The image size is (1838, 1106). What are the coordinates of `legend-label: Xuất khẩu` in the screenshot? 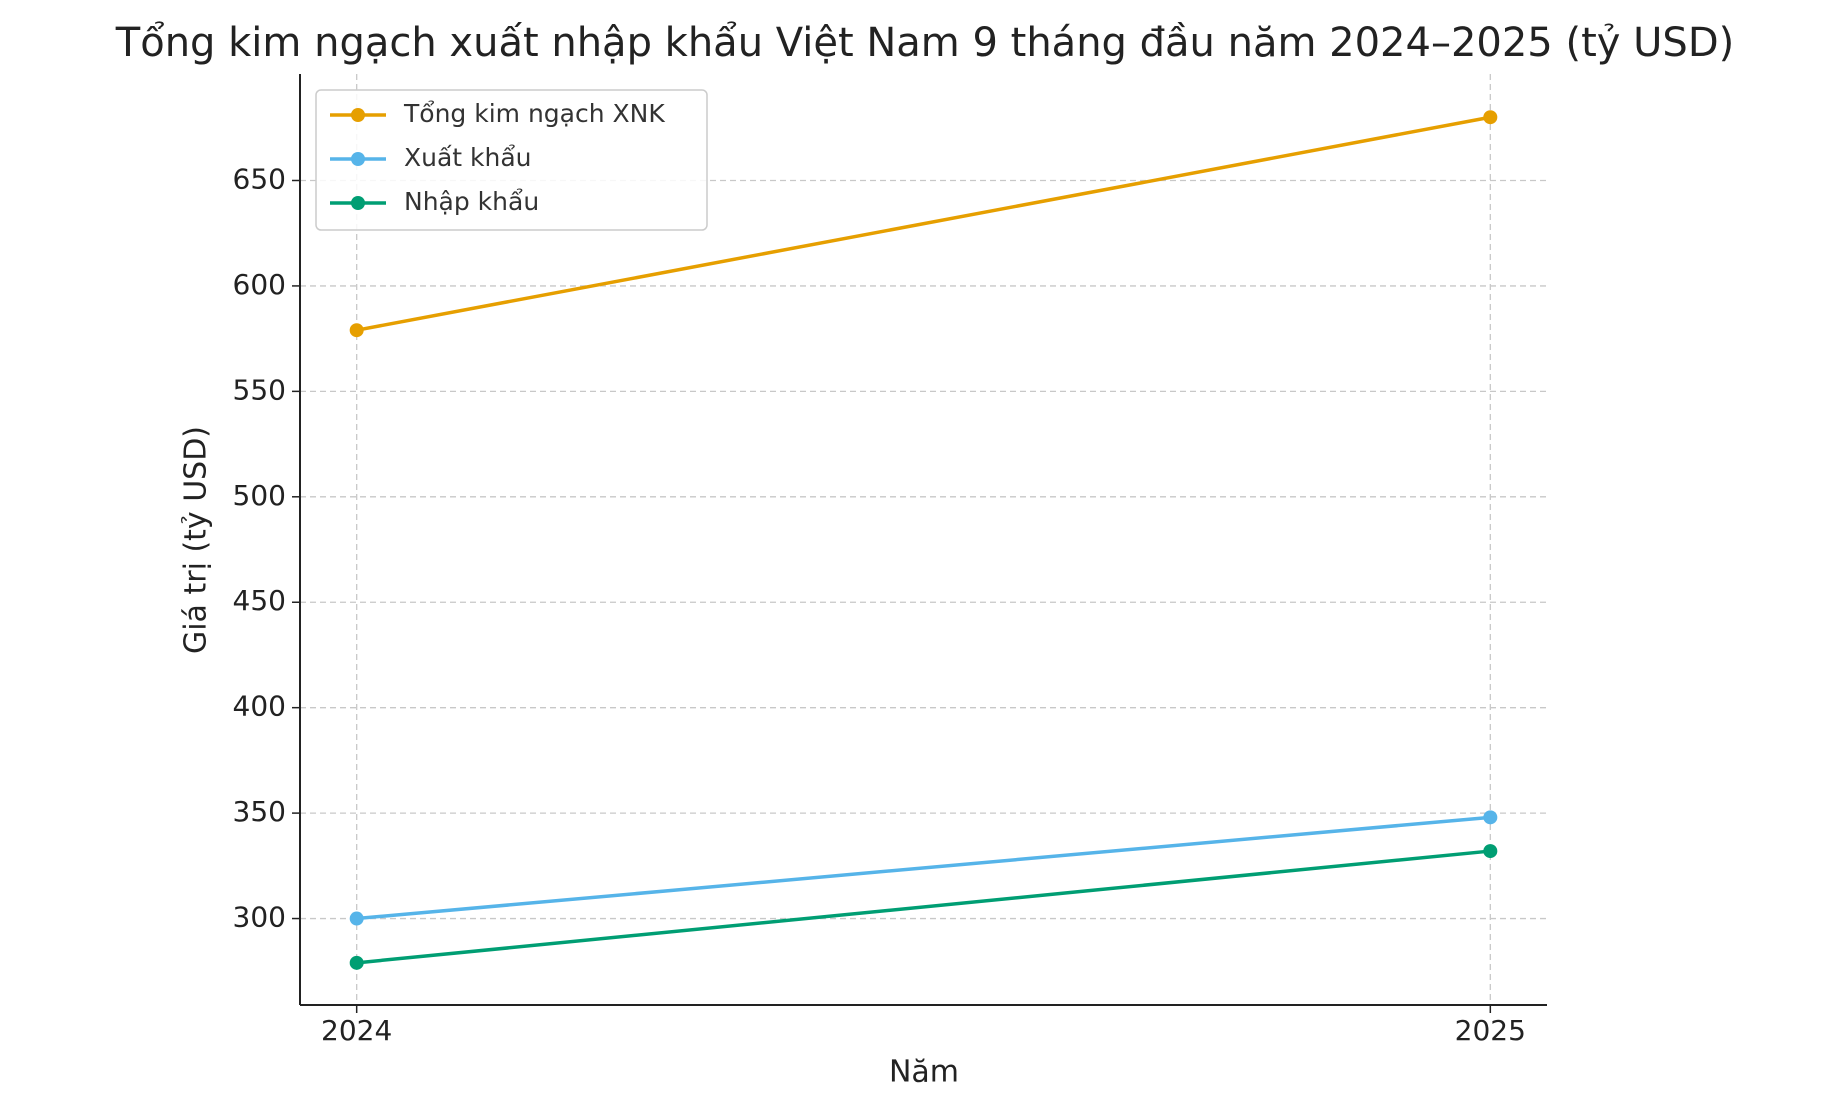 It's located at (468, 157).